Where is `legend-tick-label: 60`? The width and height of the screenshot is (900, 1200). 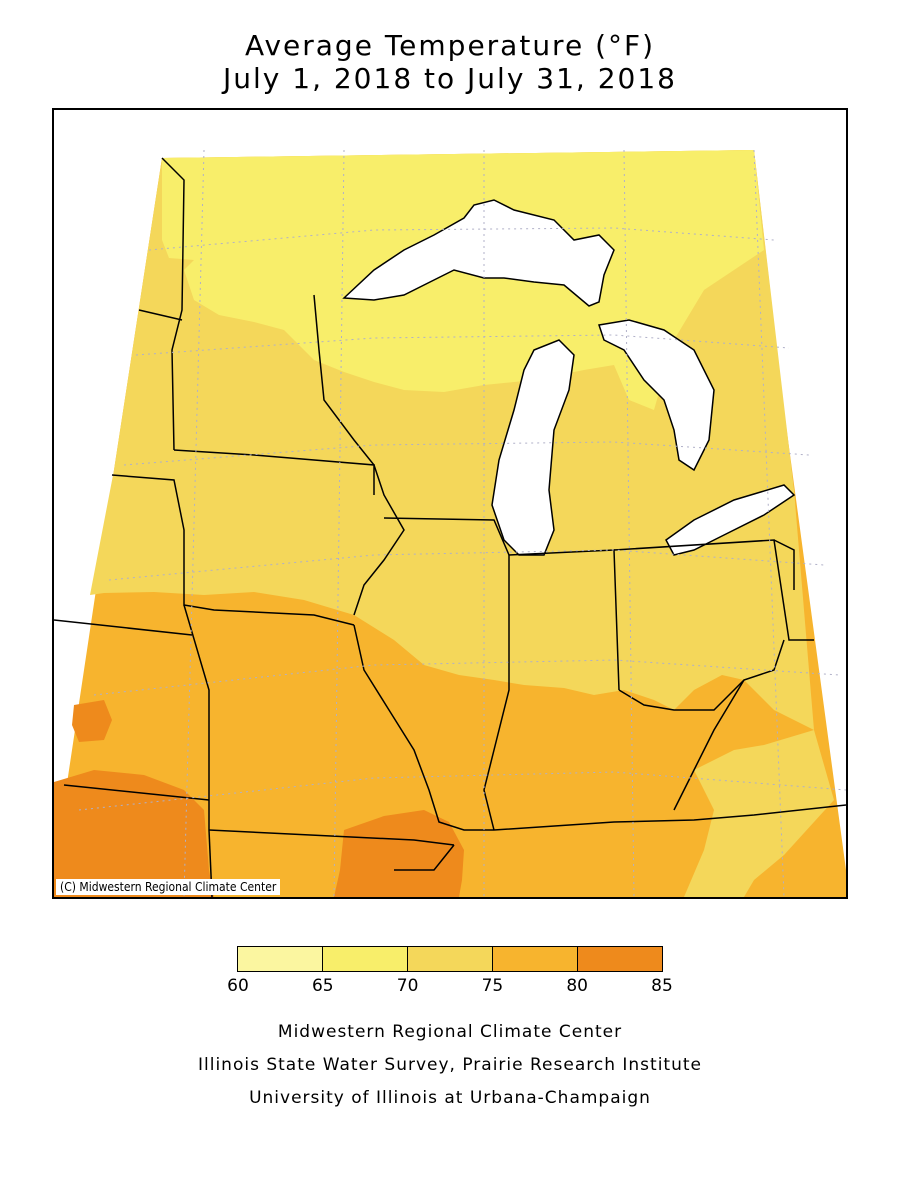 legend-tick-label: 60 is located at coordinates (238, 986).